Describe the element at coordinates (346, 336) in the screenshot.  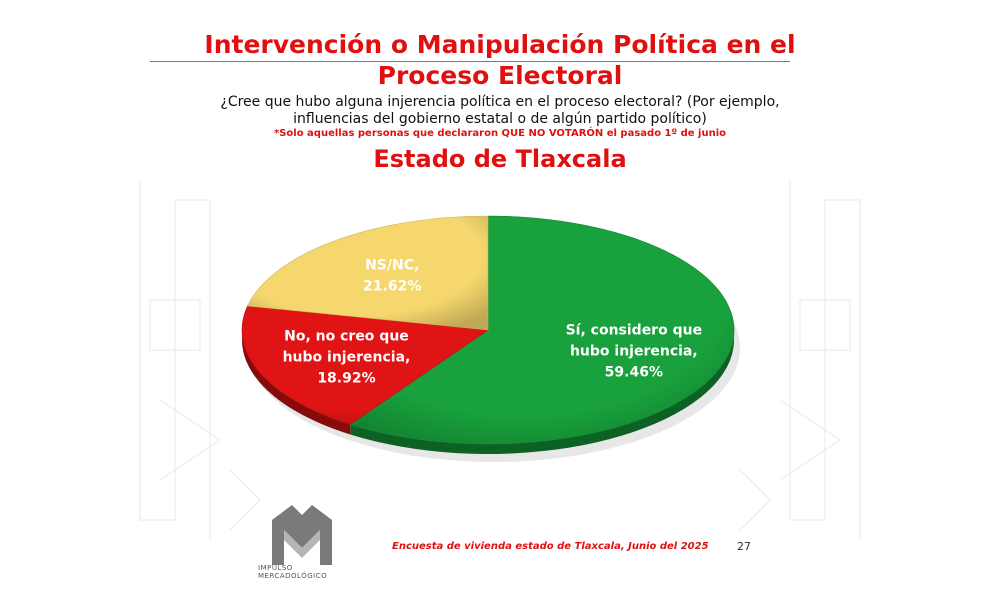
I see `slice-label-2-line-1: No, no creo que` at that location.